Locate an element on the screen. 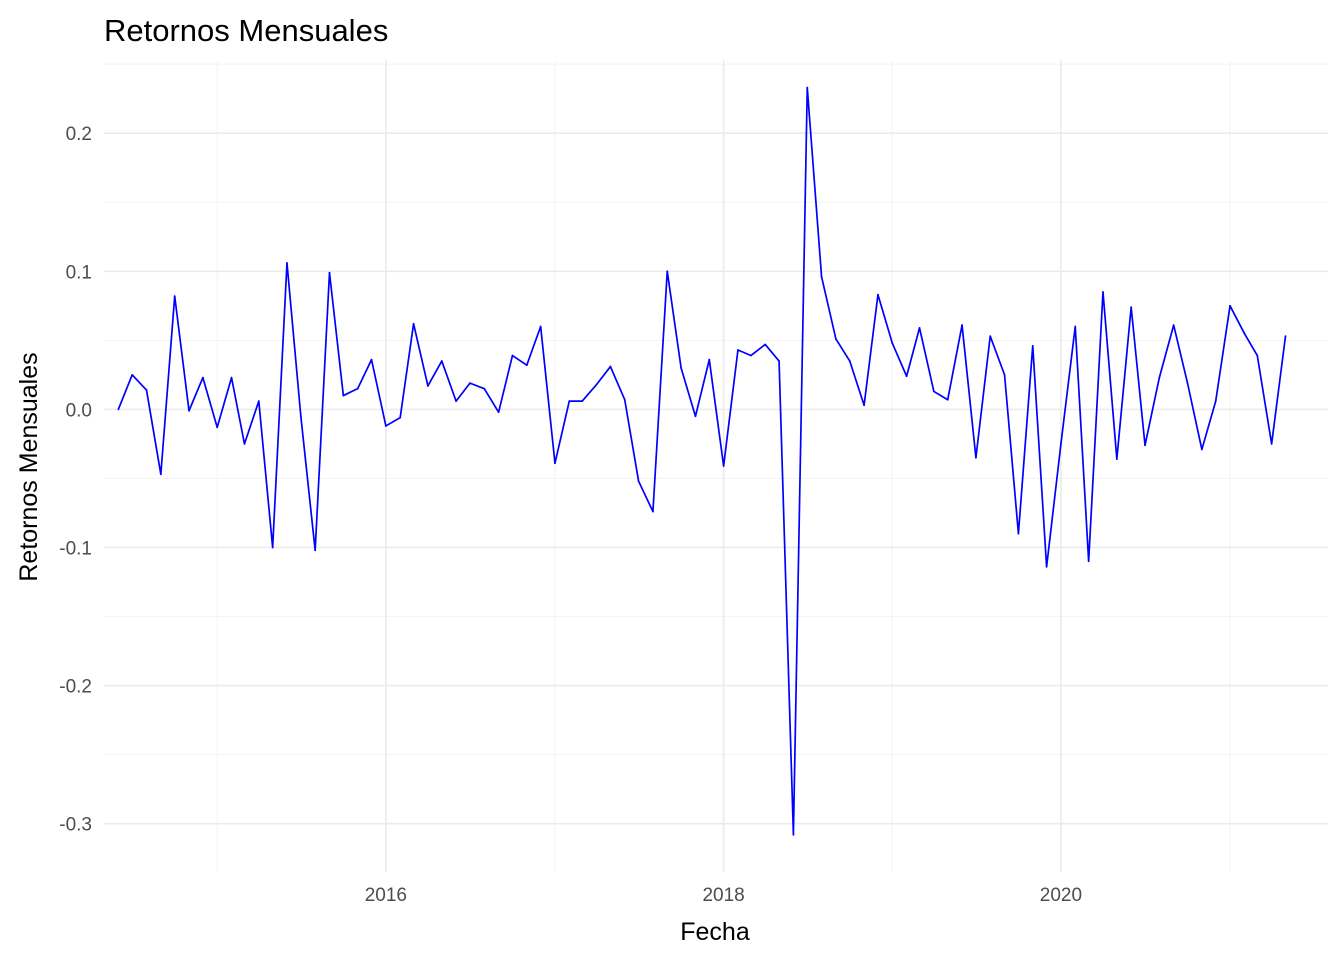 The height and width of the screenshot is (960, 1344). x-tick-label: 2018 is located at coordinates (723, 895).